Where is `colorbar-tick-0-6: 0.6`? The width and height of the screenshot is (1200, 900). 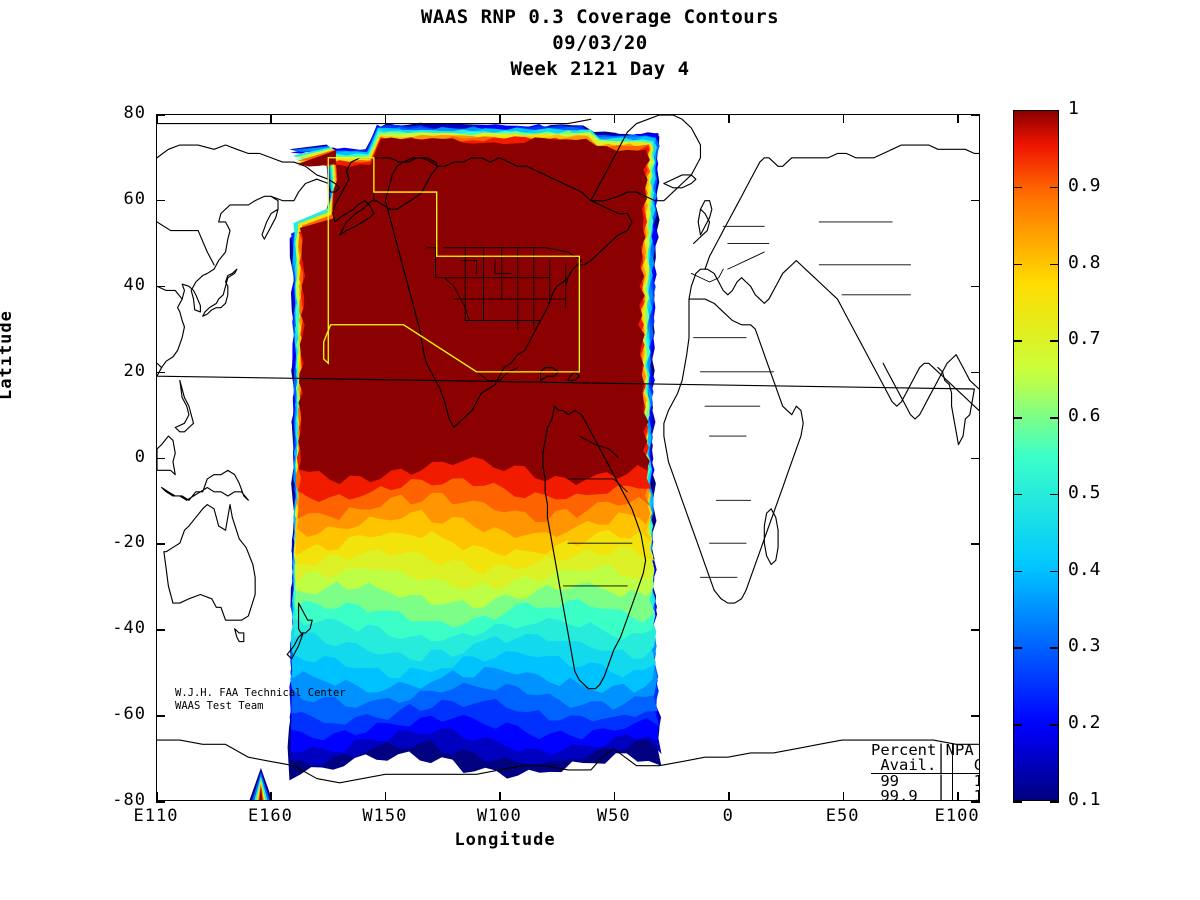
colorbar-tick-0-6: 0.6 is located at coordinates (1084, 416).